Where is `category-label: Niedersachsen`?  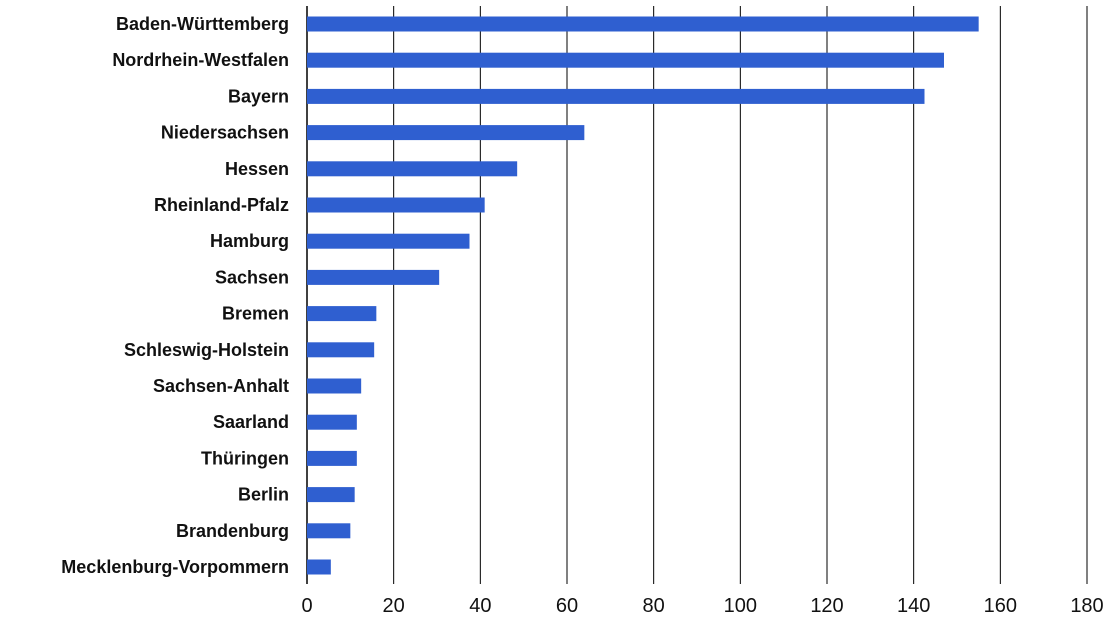 category-label: Niedersachsen is located at coordinates (225, 133).